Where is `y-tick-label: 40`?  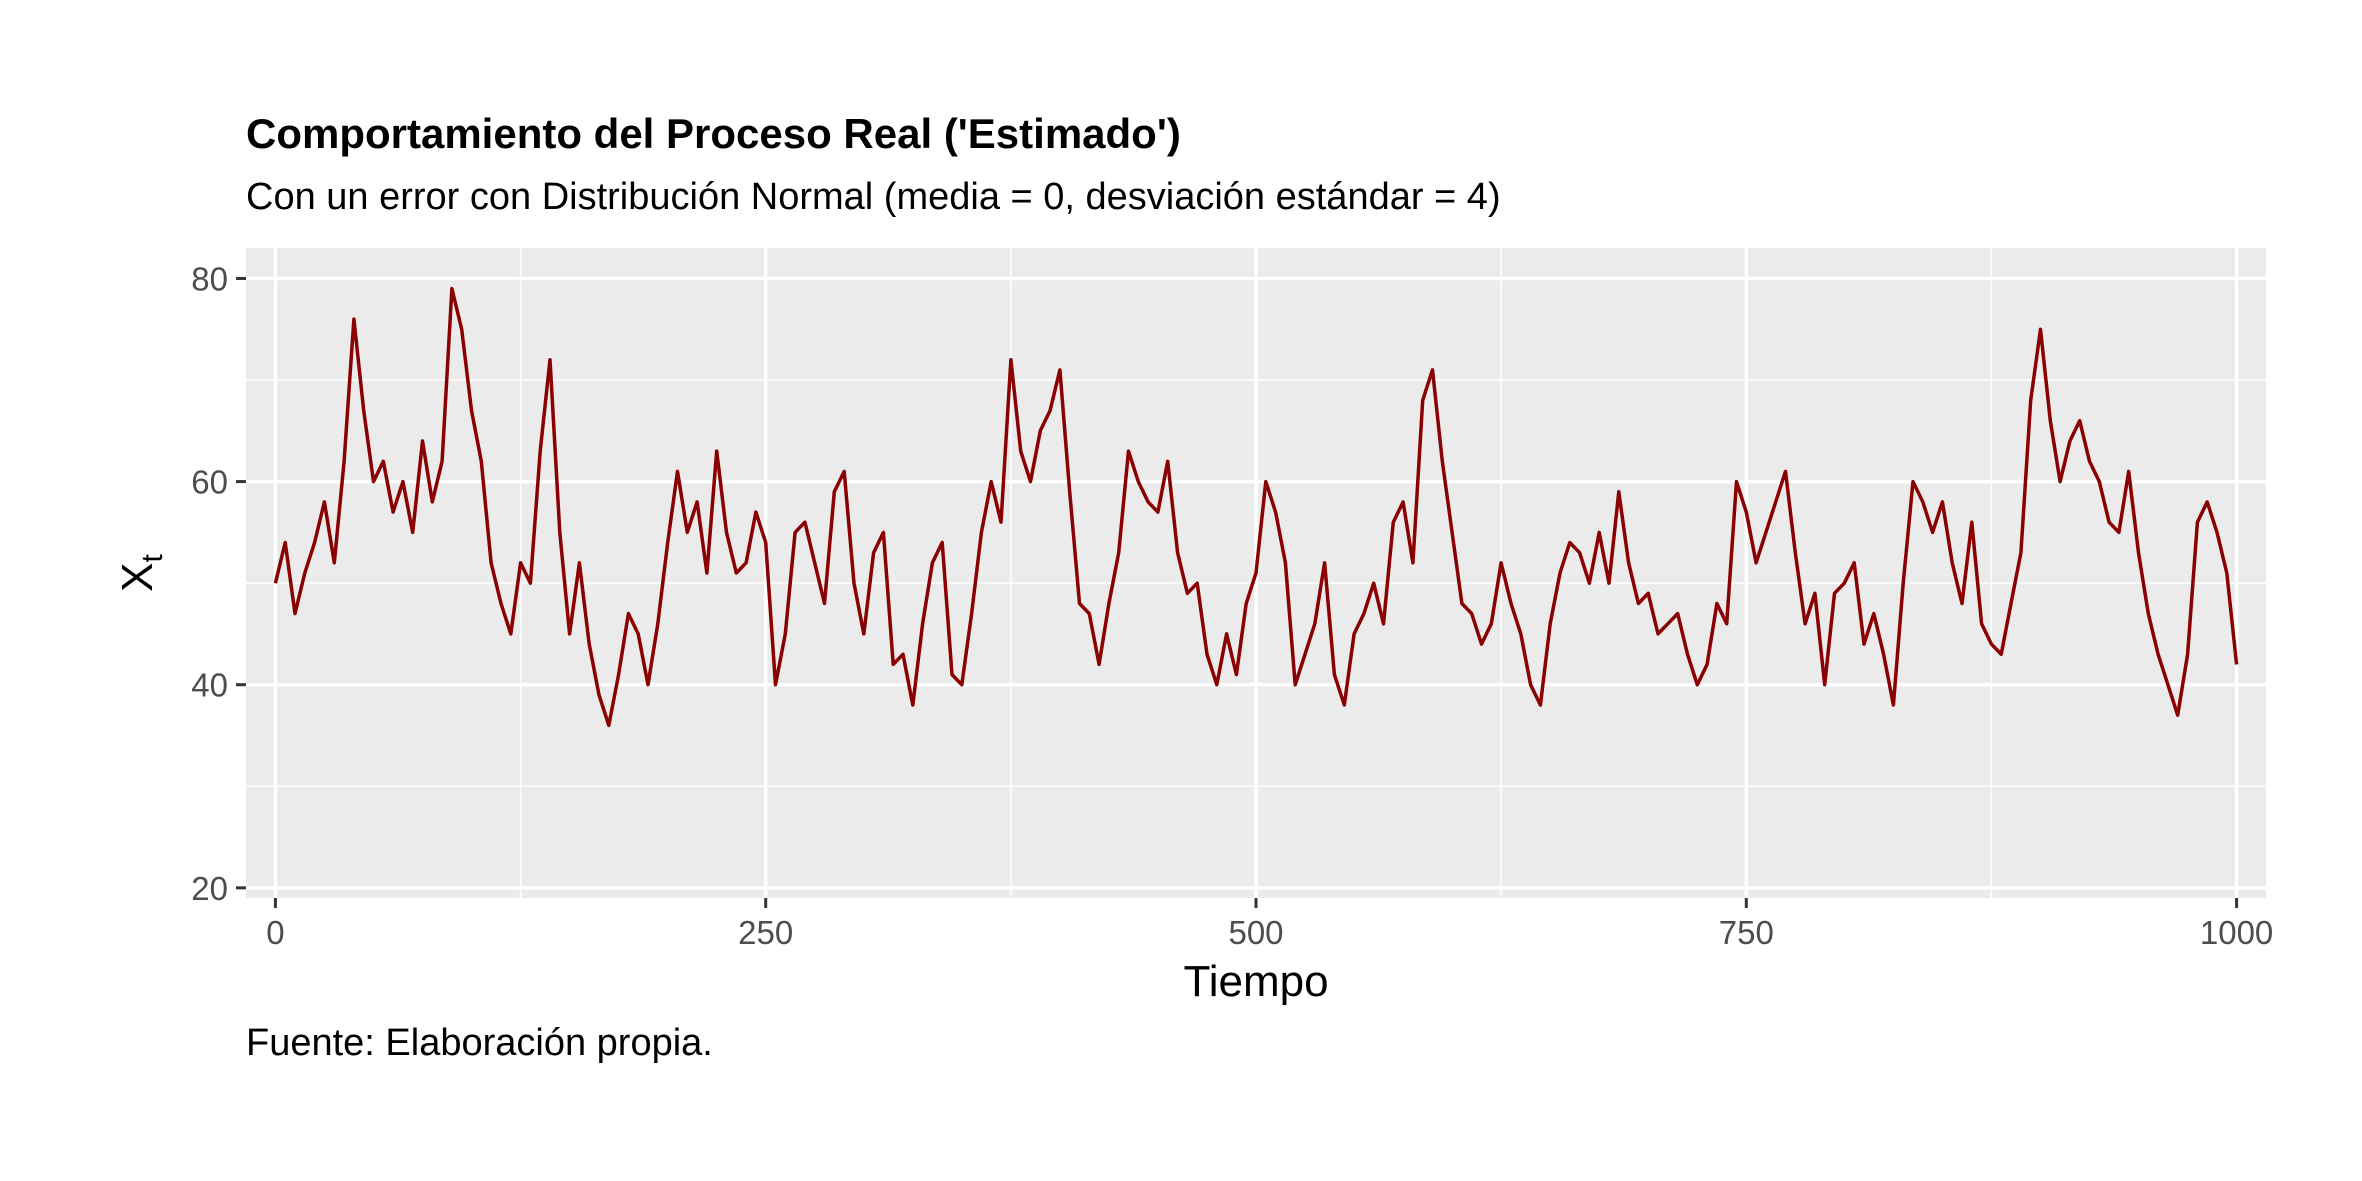 y-tick-label: 40 is located at coordinates (209, 685).